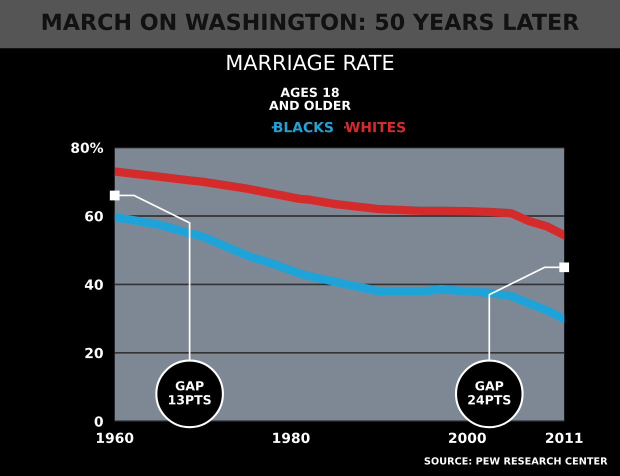 The image size is (620, 476). What do you see at coordinates (310, 62) in the screenshot?
I see `chart-subtitle: MARRIAGE RATE` at bounding box center [310, 62].